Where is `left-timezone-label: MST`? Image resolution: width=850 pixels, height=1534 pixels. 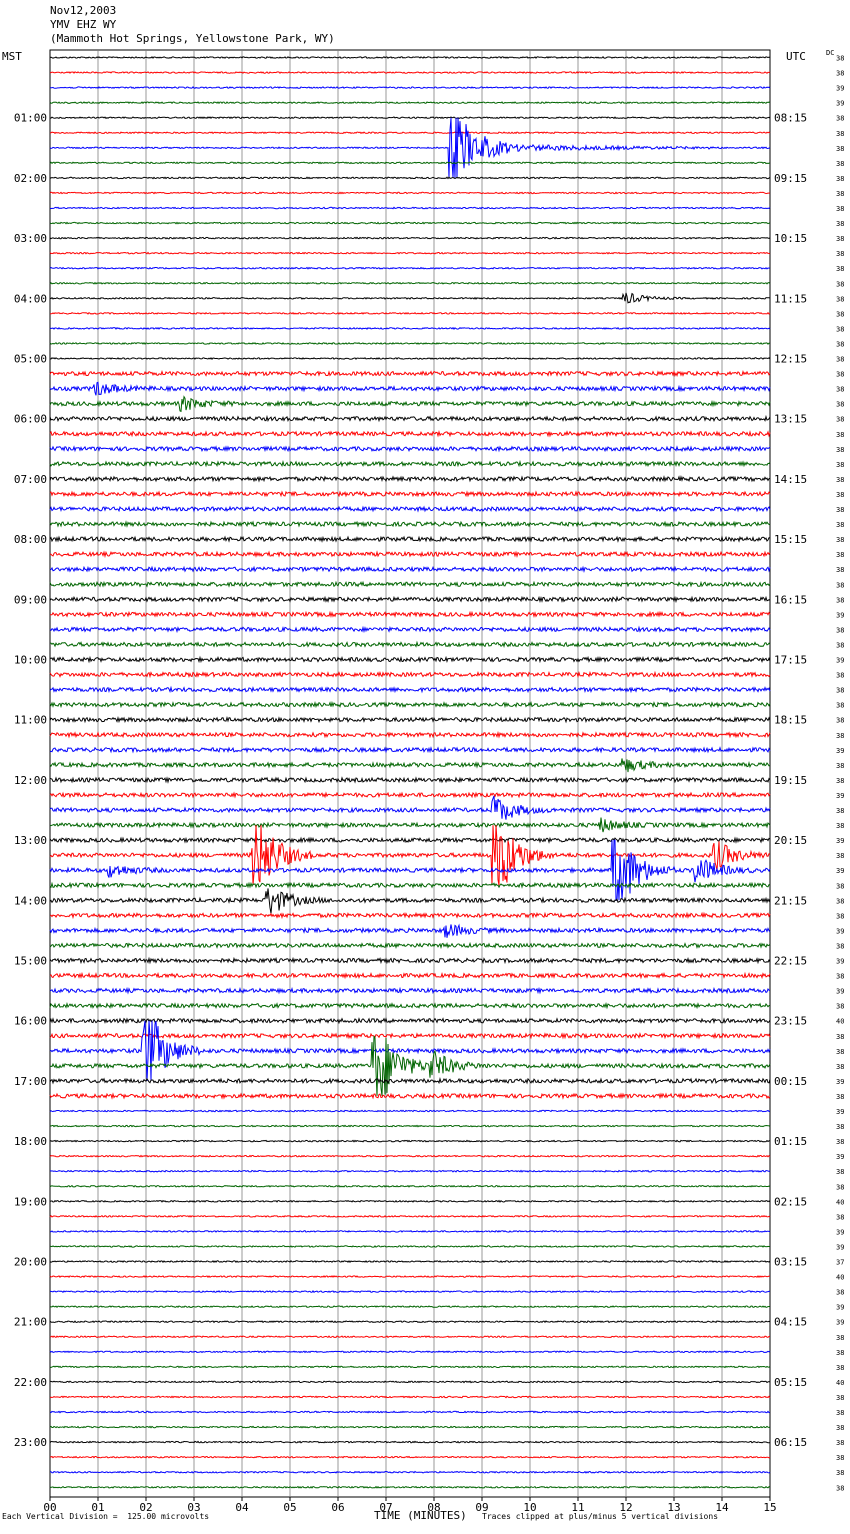 left-timezone-label: MST is located at coordinates (12, 56).